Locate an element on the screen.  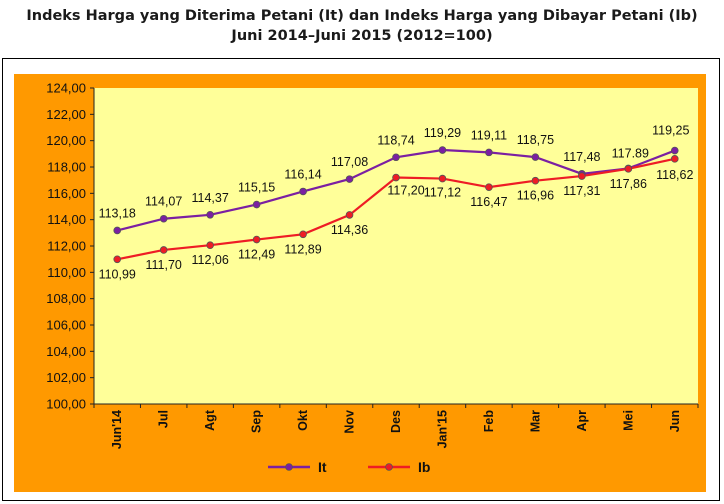
data-label-it: 117.89 is located at coordinates (630, 153).